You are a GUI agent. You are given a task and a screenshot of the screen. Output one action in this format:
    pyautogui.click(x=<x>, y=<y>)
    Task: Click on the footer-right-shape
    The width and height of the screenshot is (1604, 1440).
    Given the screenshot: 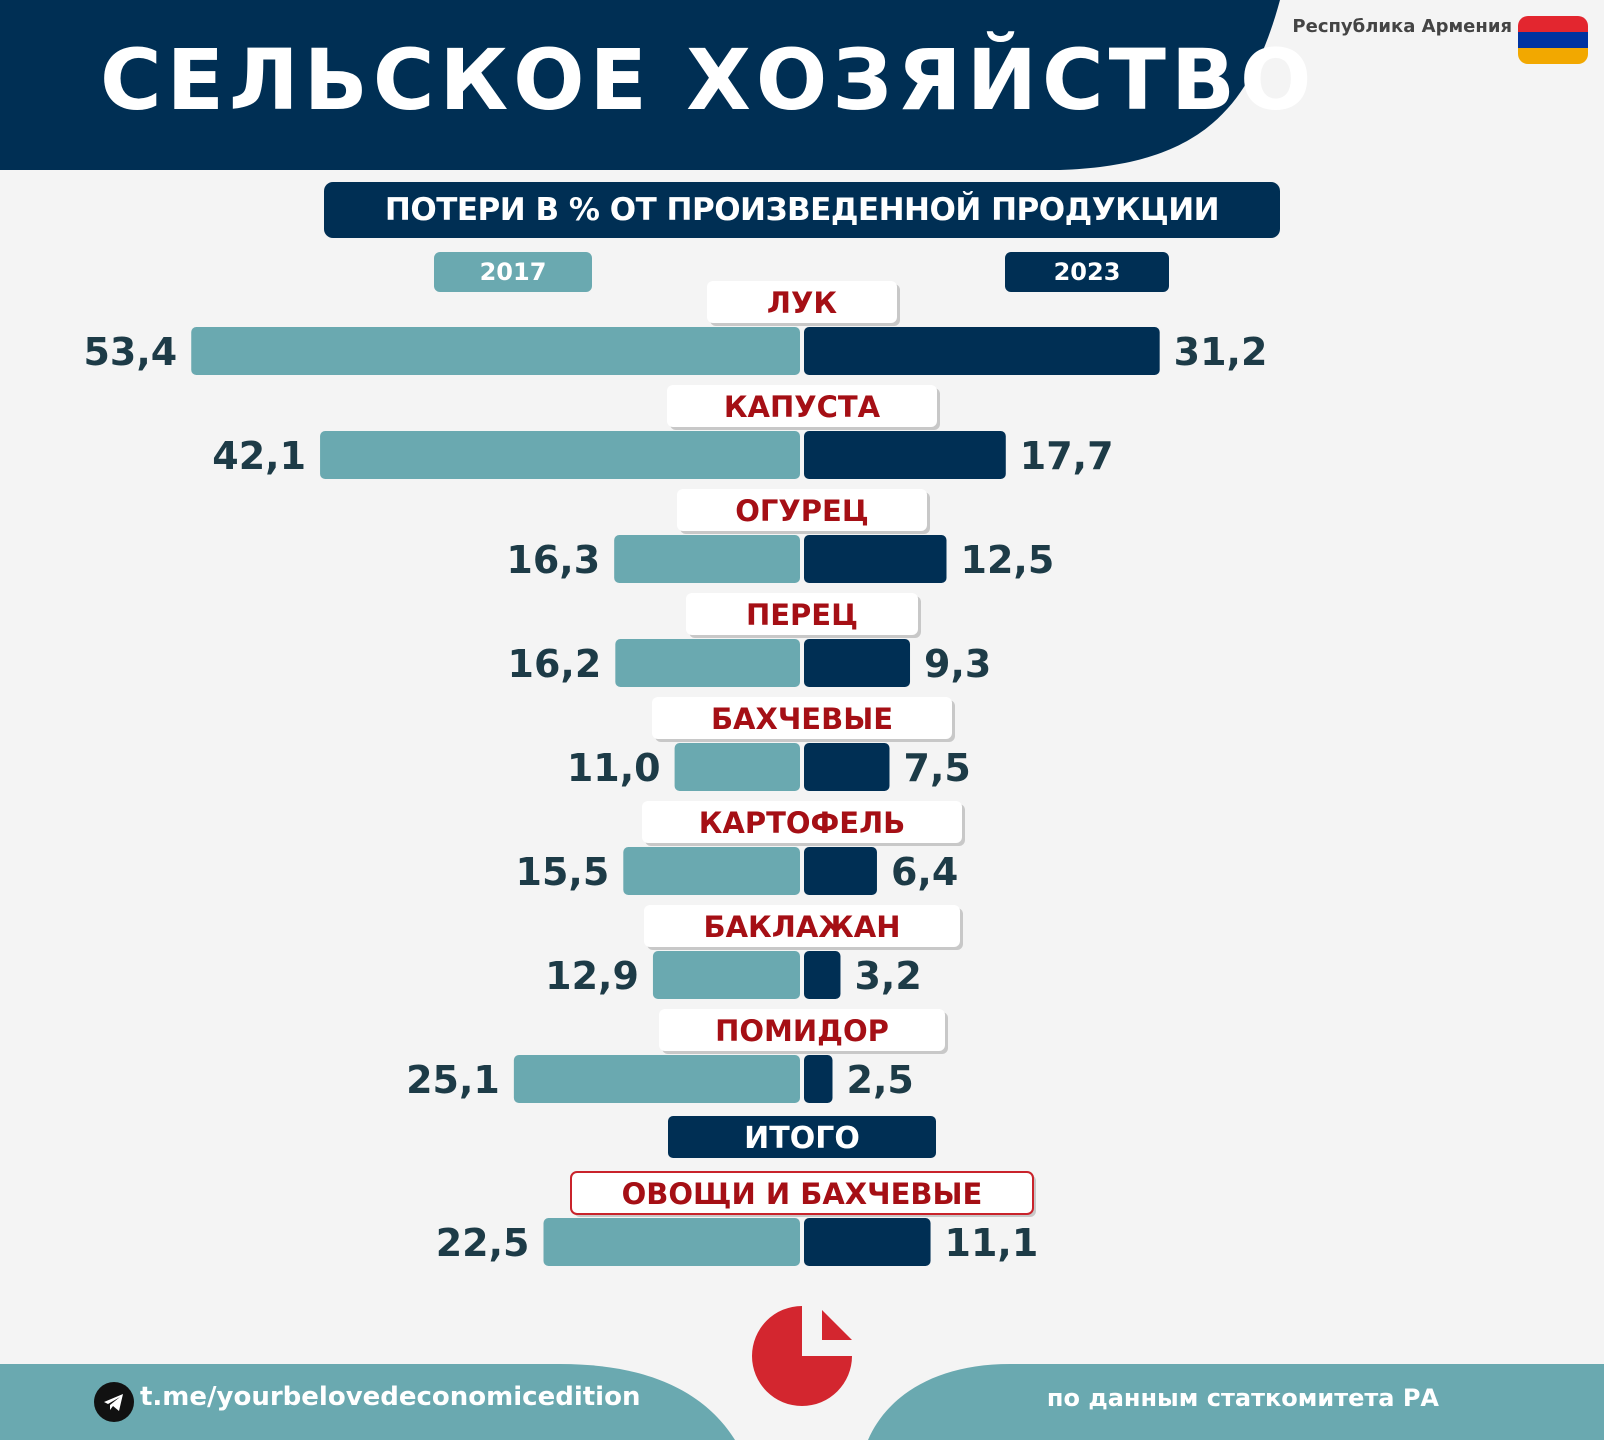 What is the action you would take?
    pyautogui.click(x=1236, y=1402)
    